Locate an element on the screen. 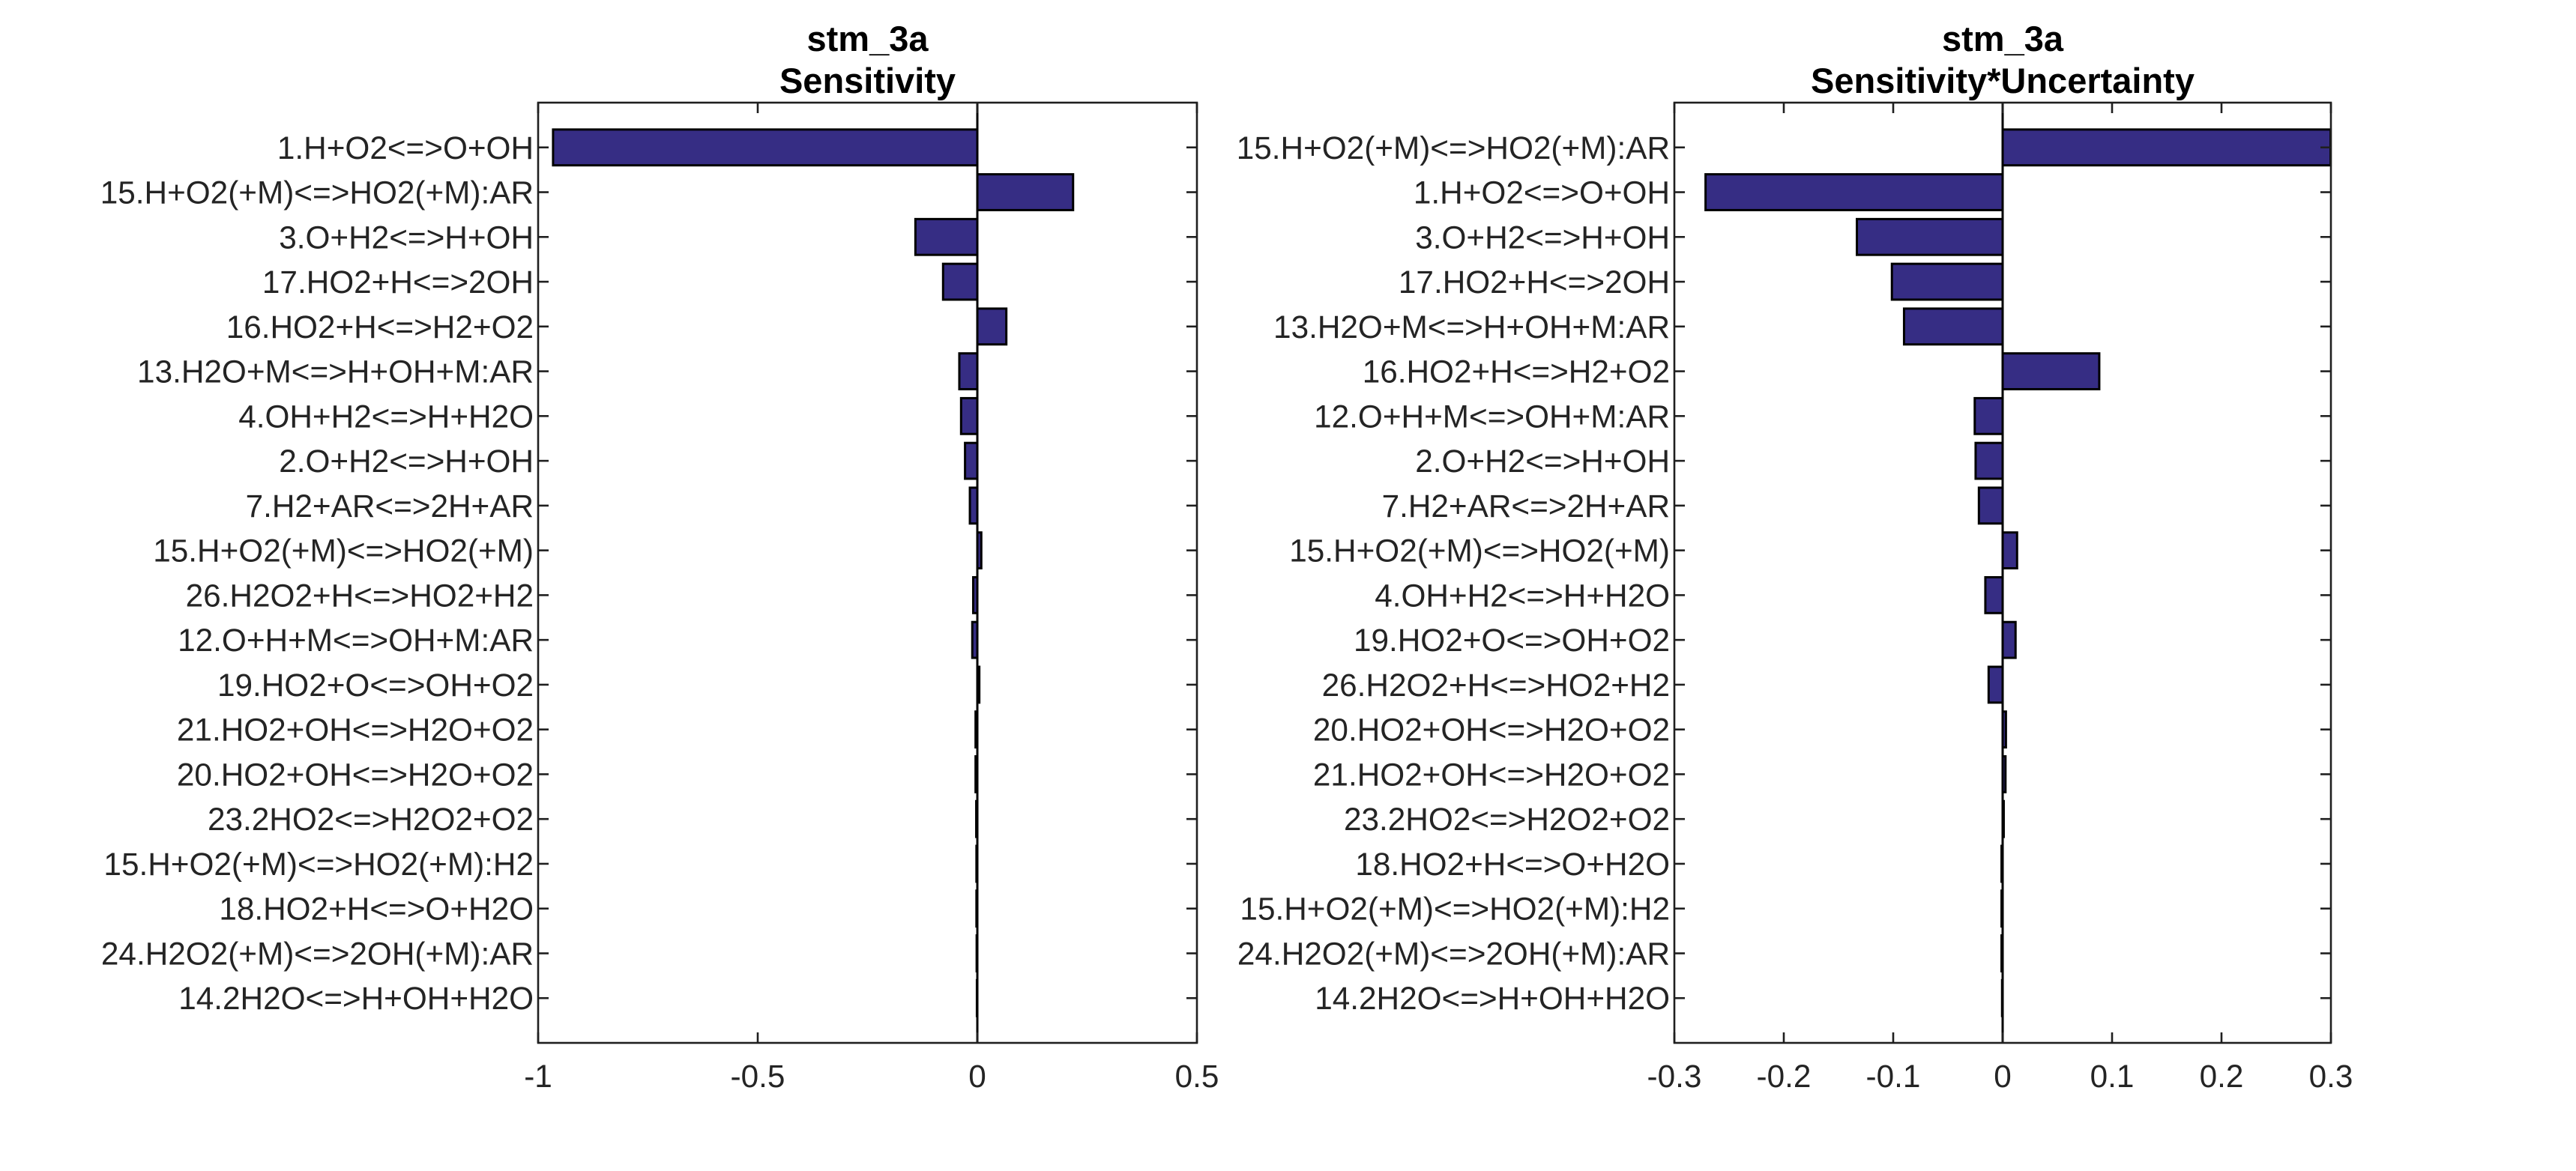  svg-text: -1 is located at coordinates (538, 1076).